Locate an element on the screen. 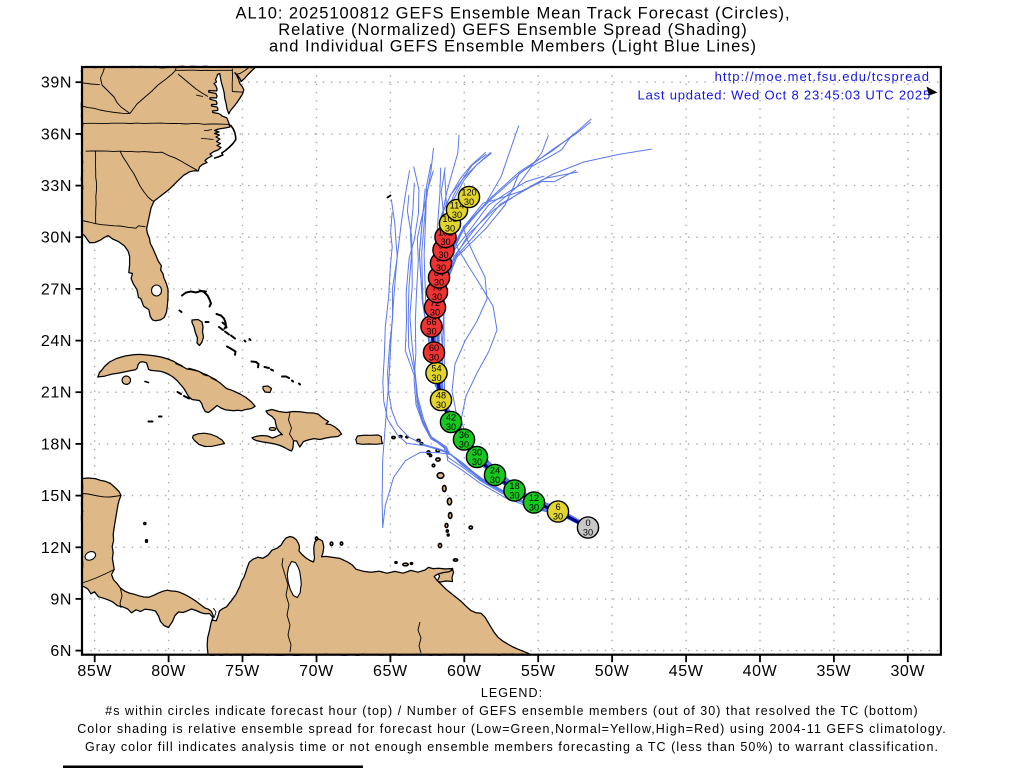  svg-text: 6N is located at coordinates (61, 651).